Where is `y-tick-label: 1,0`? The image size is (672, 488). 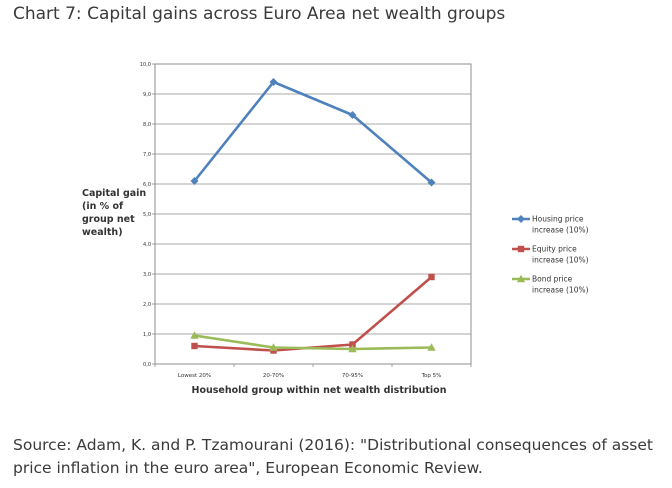 y-tick-label: 1,0 is located at coordinates (147, 335).